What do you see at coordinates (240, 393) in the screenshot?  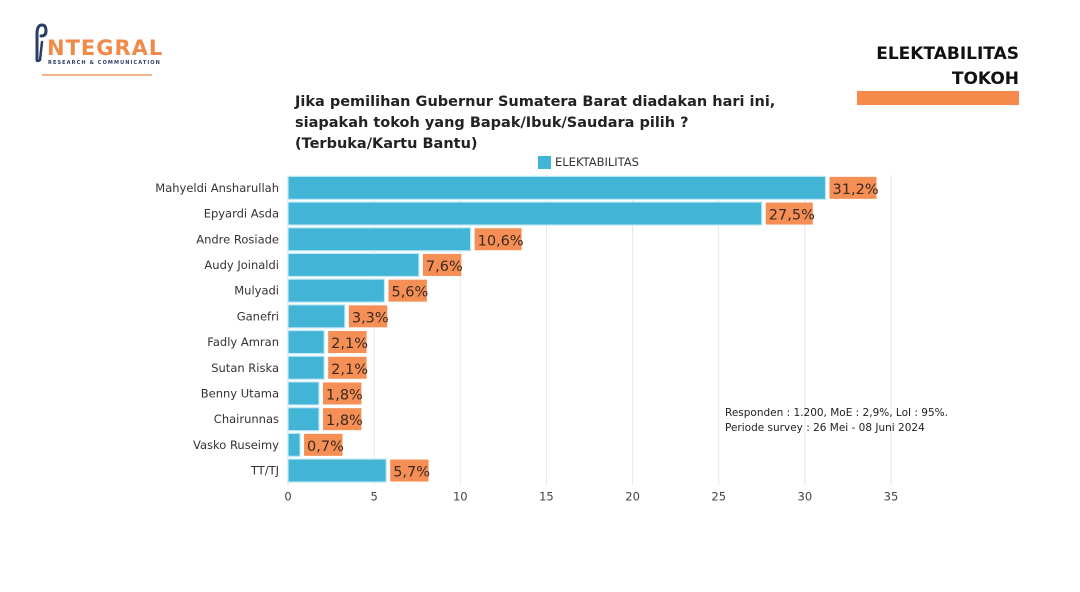 I see `category-label: Benny Utama` at bounding box center [240, 393].